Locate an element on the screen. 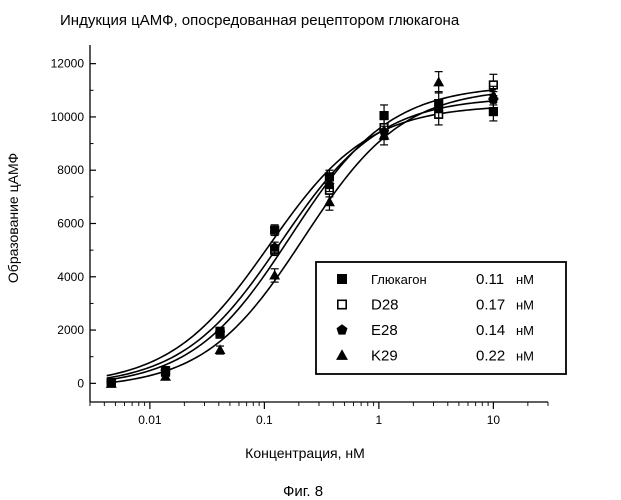 This screenshot has height=500, width=621. legend-entry-ec50: 0.11 is located at coordinates (490, 279).